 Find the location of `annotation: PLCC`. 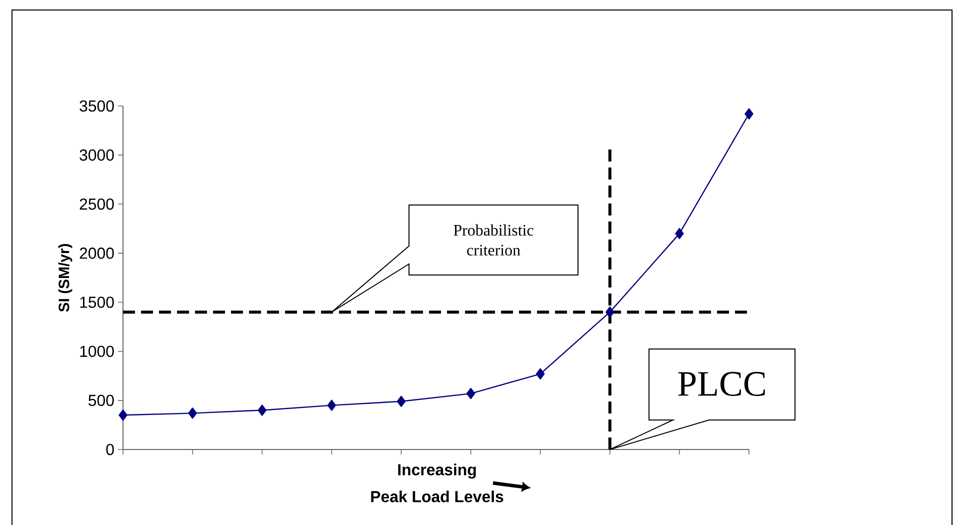

annotation: PLCC is located at coordinates (721, 384).